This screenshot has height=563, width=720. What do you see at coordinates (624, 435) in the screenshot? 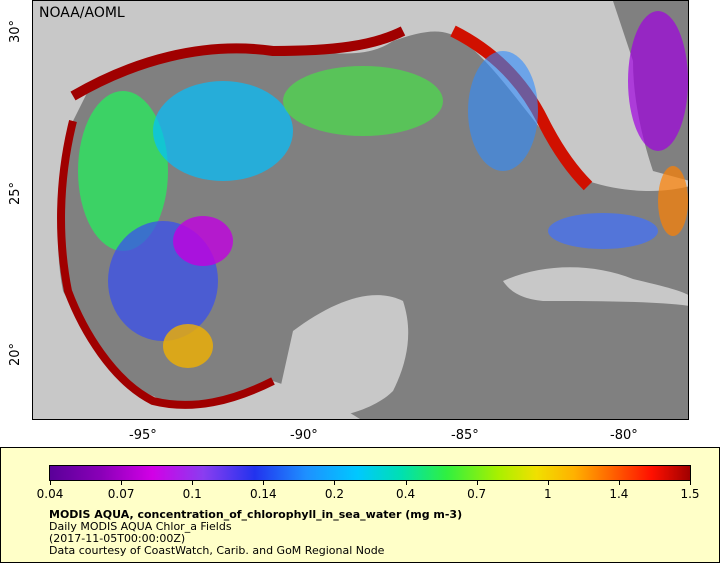
I see `lon-label-80: -80°` at bounding box center [624, 435].